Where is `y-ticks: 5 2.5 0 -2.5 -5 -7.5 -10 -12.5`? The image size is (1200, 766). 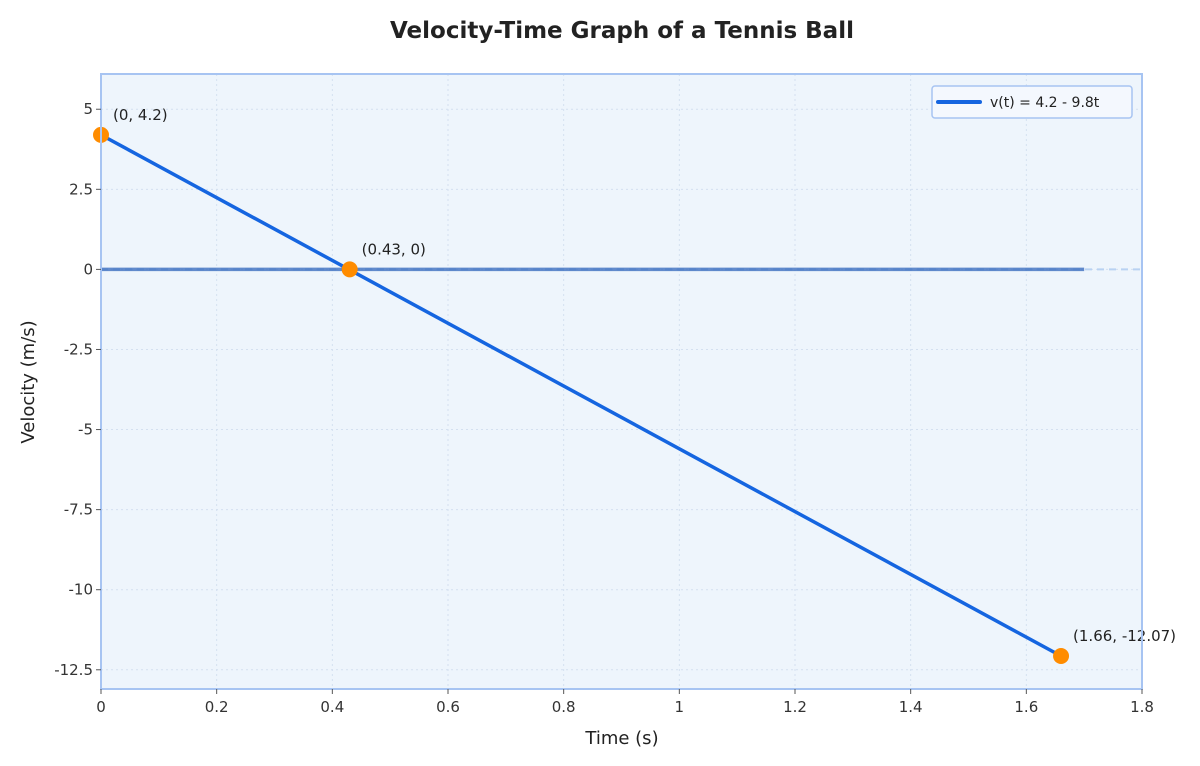
y-ticks: 5 2.5 0 -2.5 -5 -7.5 -10 -12.5 is located at coordinates (77, 389).